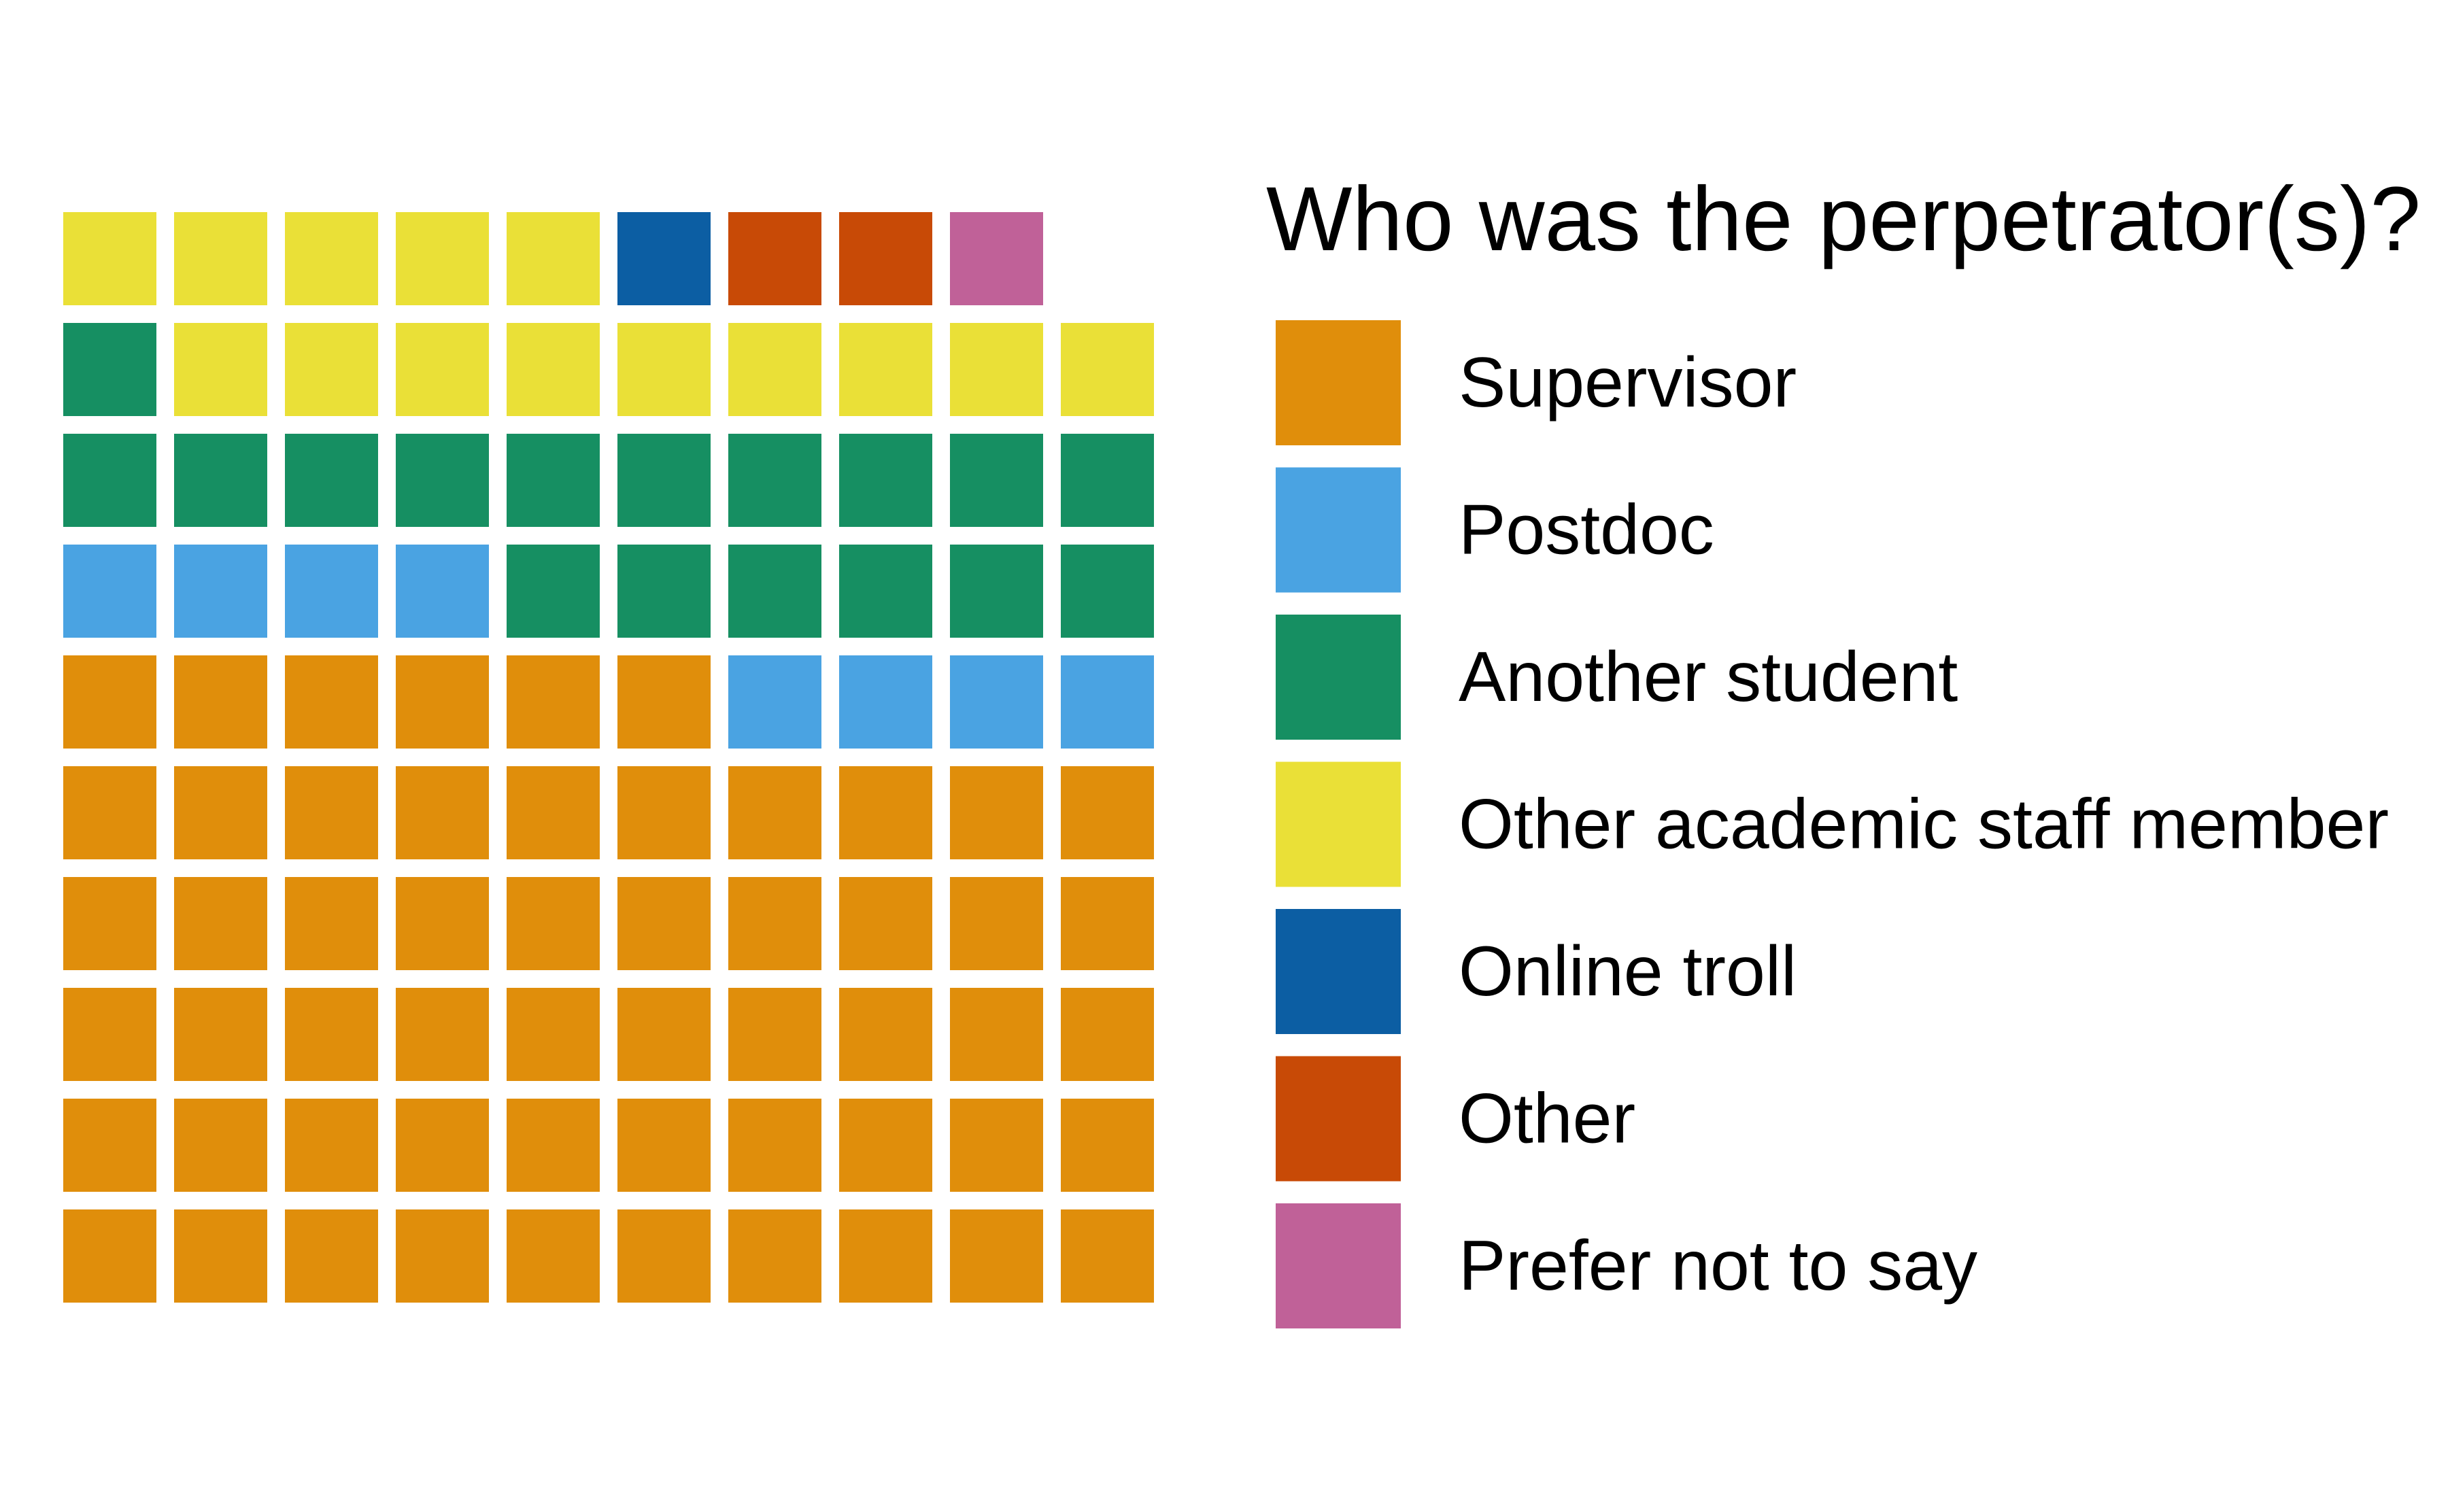  What do you see at coordinates (1339, 824) in the screenshot?
I see `legend-key-other-academic-staff-member` at bounding box center [1339, 824].